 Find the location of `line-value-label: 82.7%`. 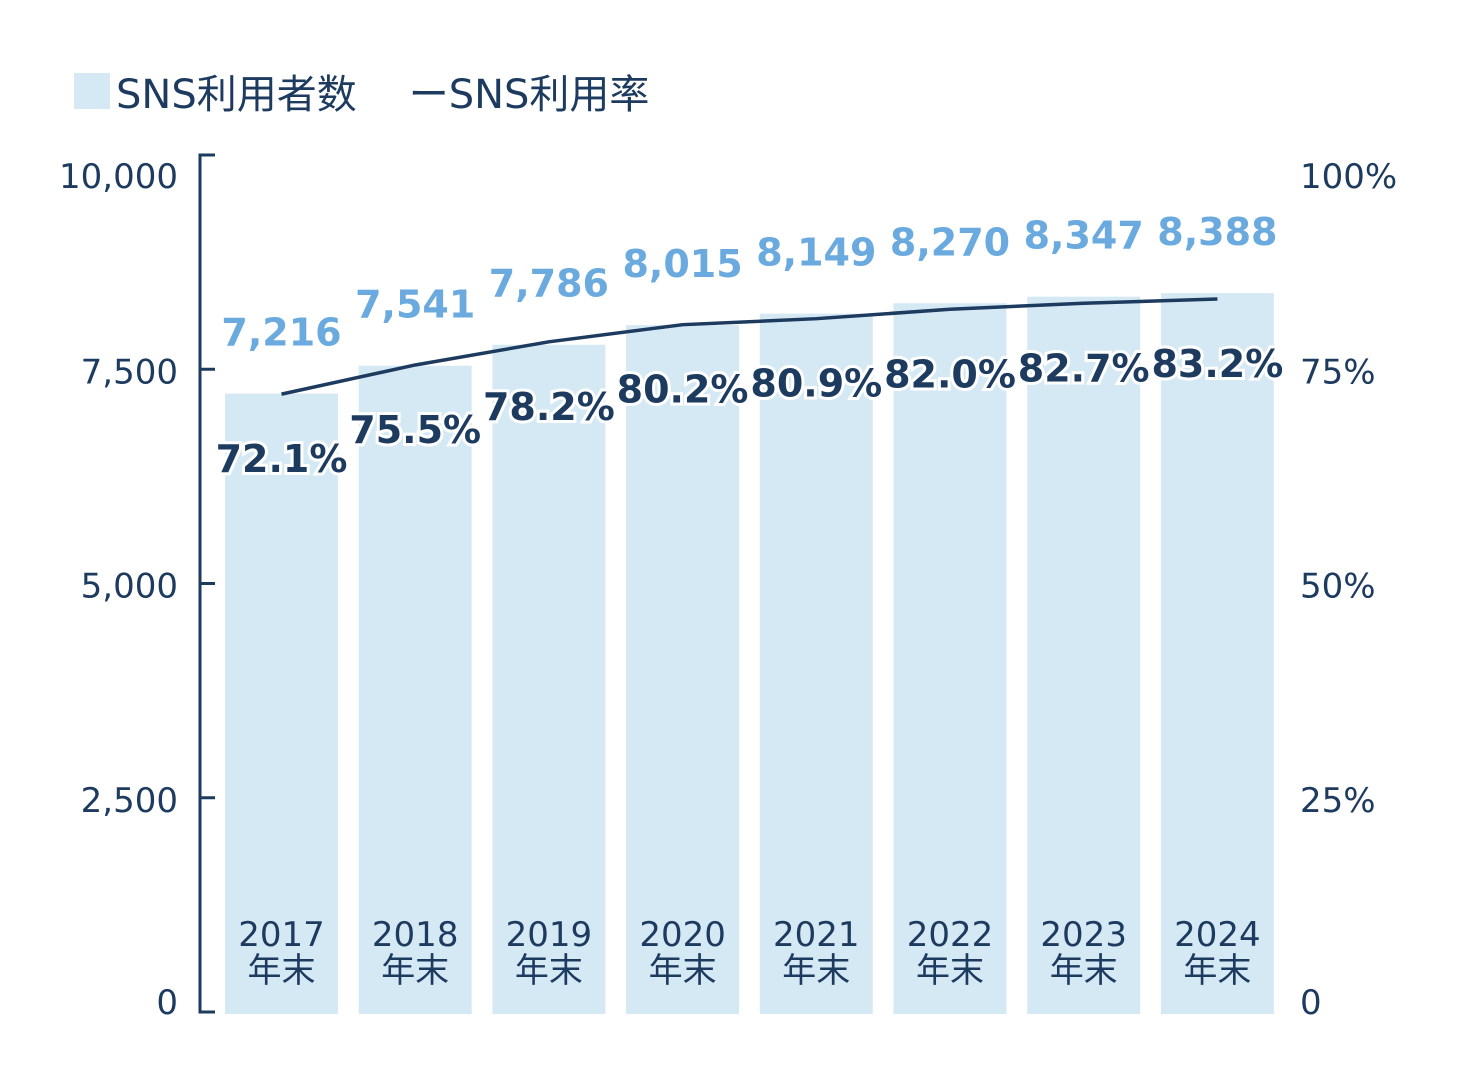

line-value-label: 82.7% is located at coordinates (1084, 368).